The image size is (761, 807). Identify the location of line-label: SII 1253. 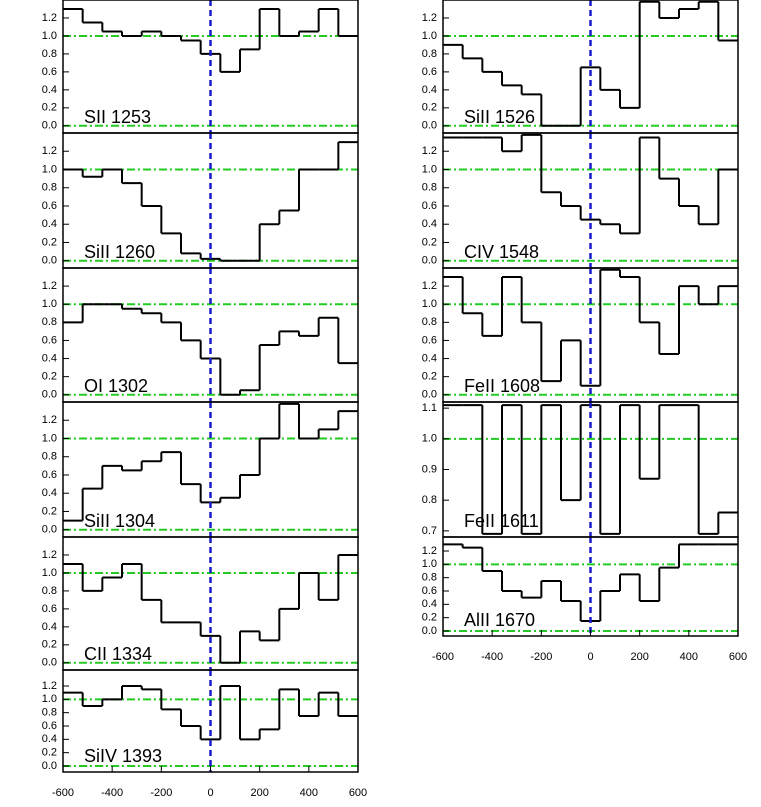
(117, 117).